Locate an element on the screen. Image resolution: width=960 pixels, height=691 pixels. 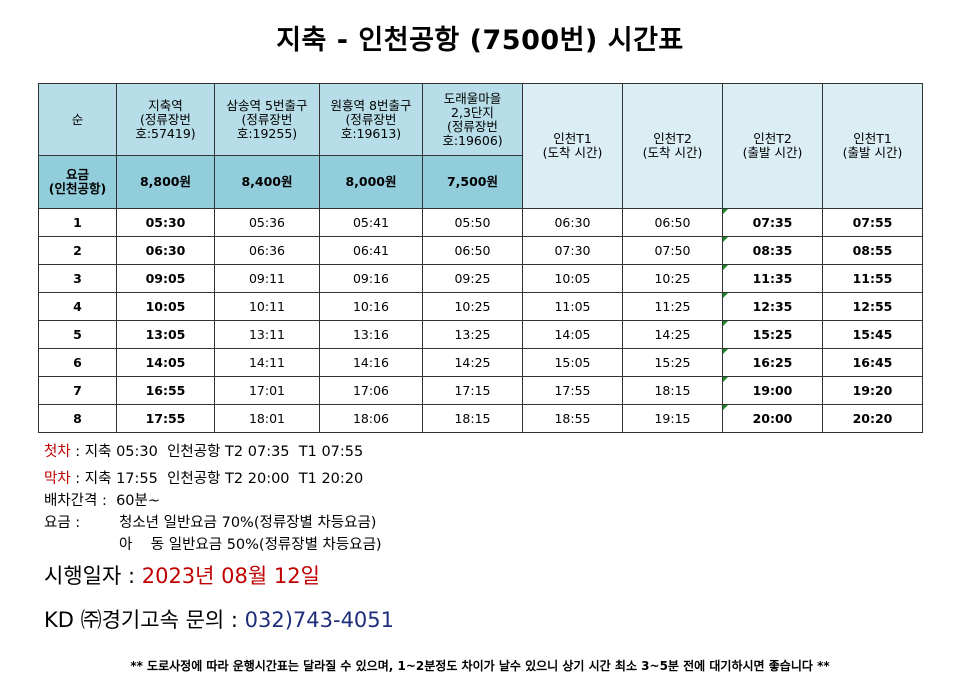
time-cell: 18:55 is located at coordinates (572, 418).